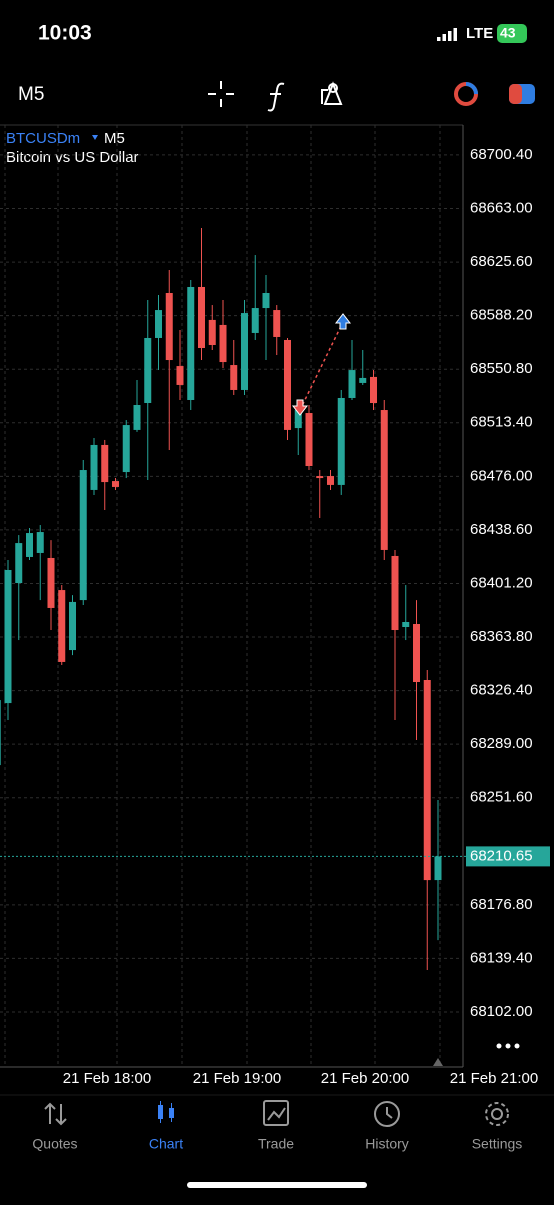 The width and height of the screenshot is (554, 1205). Describe the element at coordinates (501, 957) in the screenshot. I see `price-label: 68139.40` at that location.